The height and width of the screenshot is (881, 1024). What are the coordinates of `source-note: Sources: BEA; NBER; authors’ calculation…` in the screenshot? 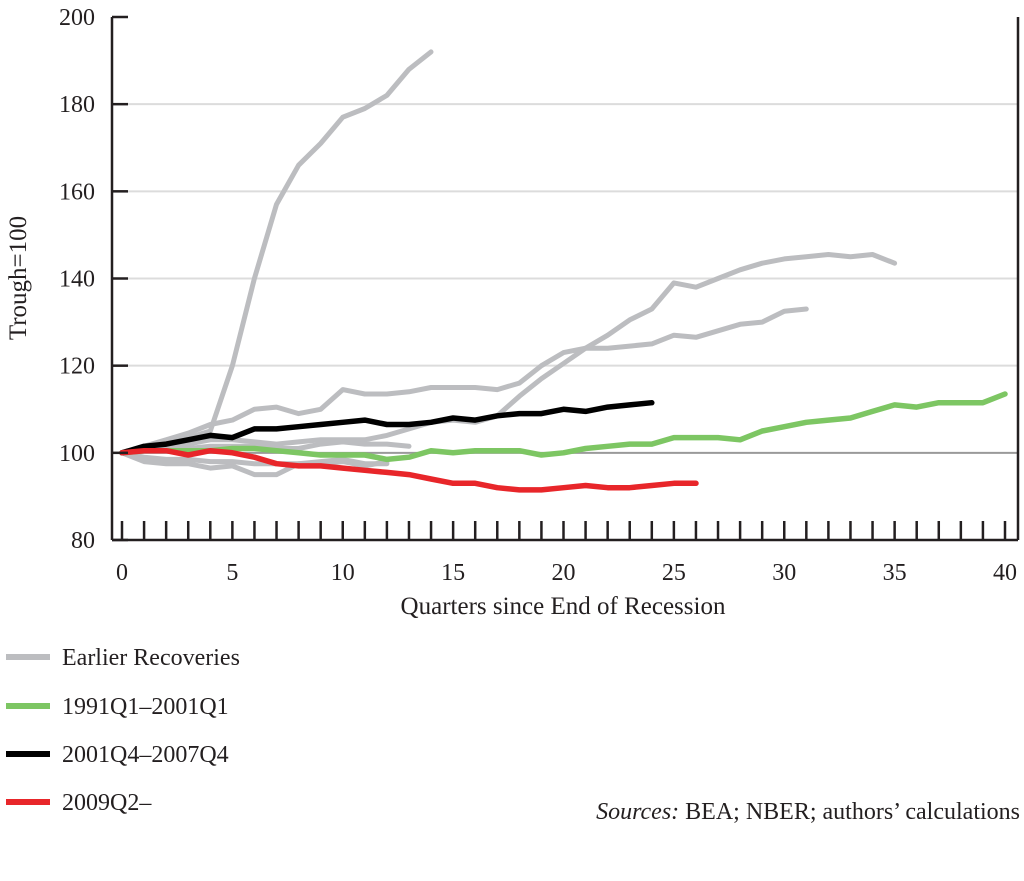 It's located at (808, 812).